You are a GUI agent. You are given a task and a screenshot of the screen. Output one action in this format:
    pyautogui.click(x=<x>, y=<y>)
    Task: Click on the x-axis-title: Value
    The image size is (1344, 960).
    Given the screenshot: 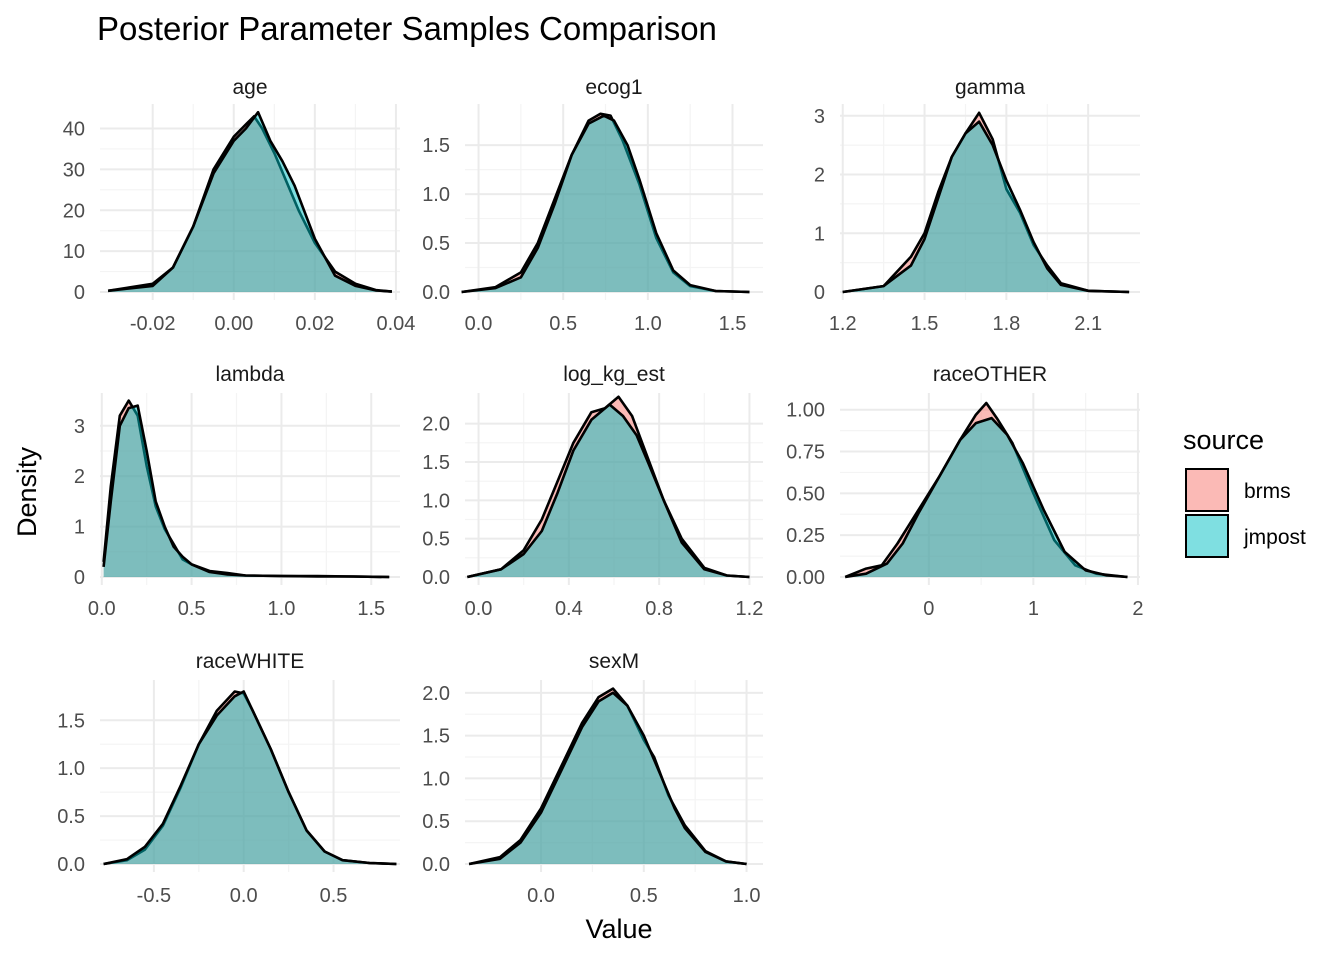 What is the action you would take?
    pyautogui.click(x=618, y=929)
    